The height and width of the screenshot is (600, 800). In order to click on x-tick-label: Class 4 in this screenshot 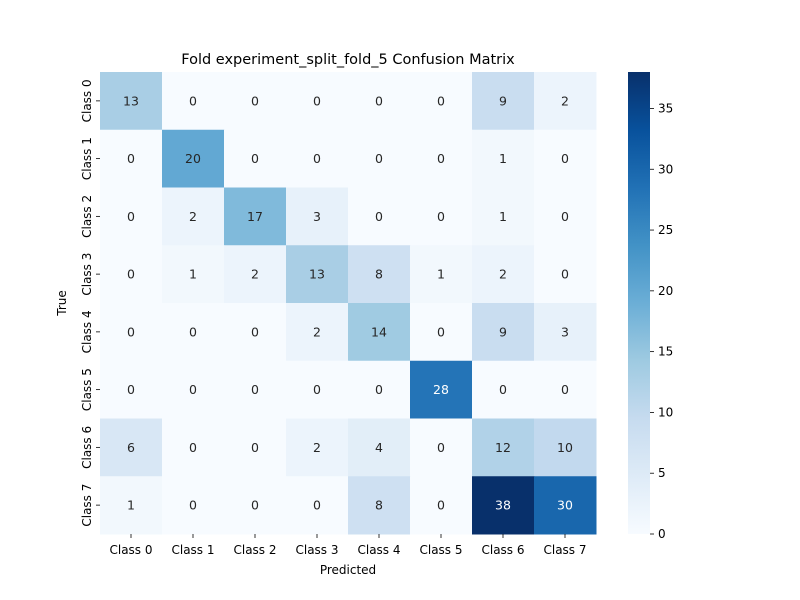, I will do `click(378, 550)`.